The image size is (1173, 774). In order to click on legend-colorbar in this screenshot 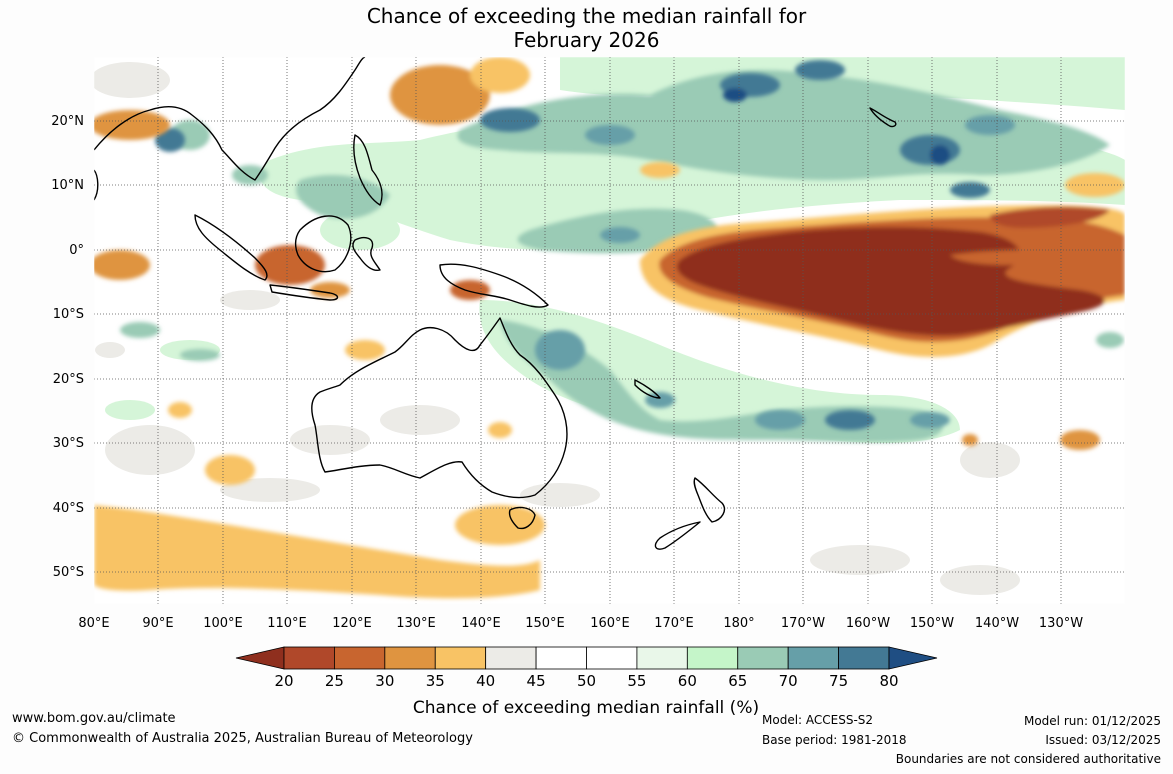, I will do `click(586, 658)`.